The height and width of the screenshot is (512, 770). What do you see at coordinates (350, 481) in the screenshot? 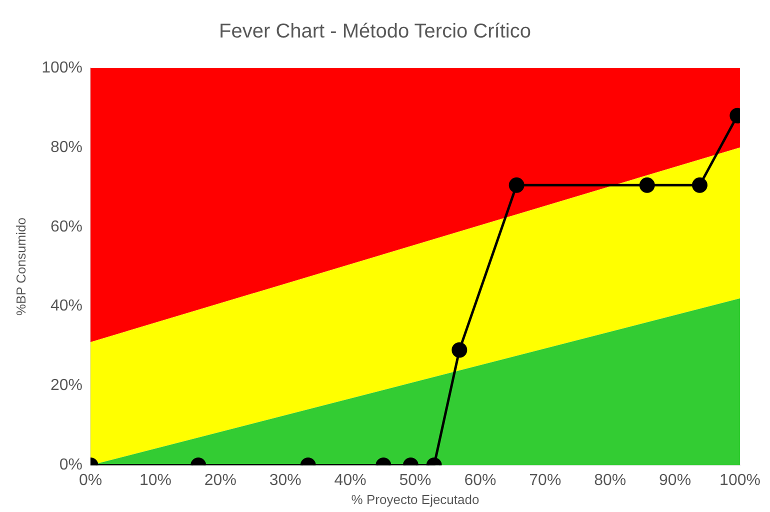
I see `x-tick-label: 40%` at bounding box center [350, 481].